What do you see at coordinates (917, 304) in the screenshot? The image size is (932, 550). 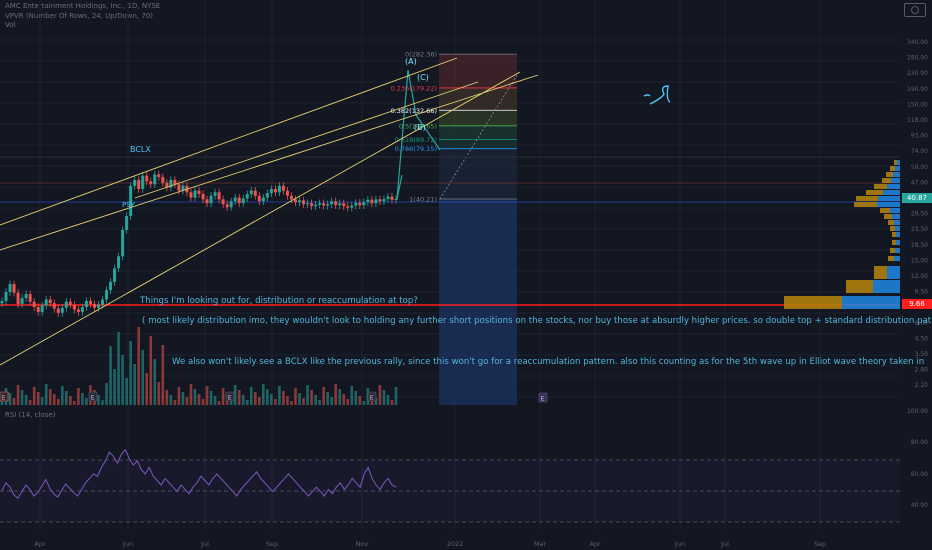 I see `support-price-label: 9.66` at bounding box center [917, 304].